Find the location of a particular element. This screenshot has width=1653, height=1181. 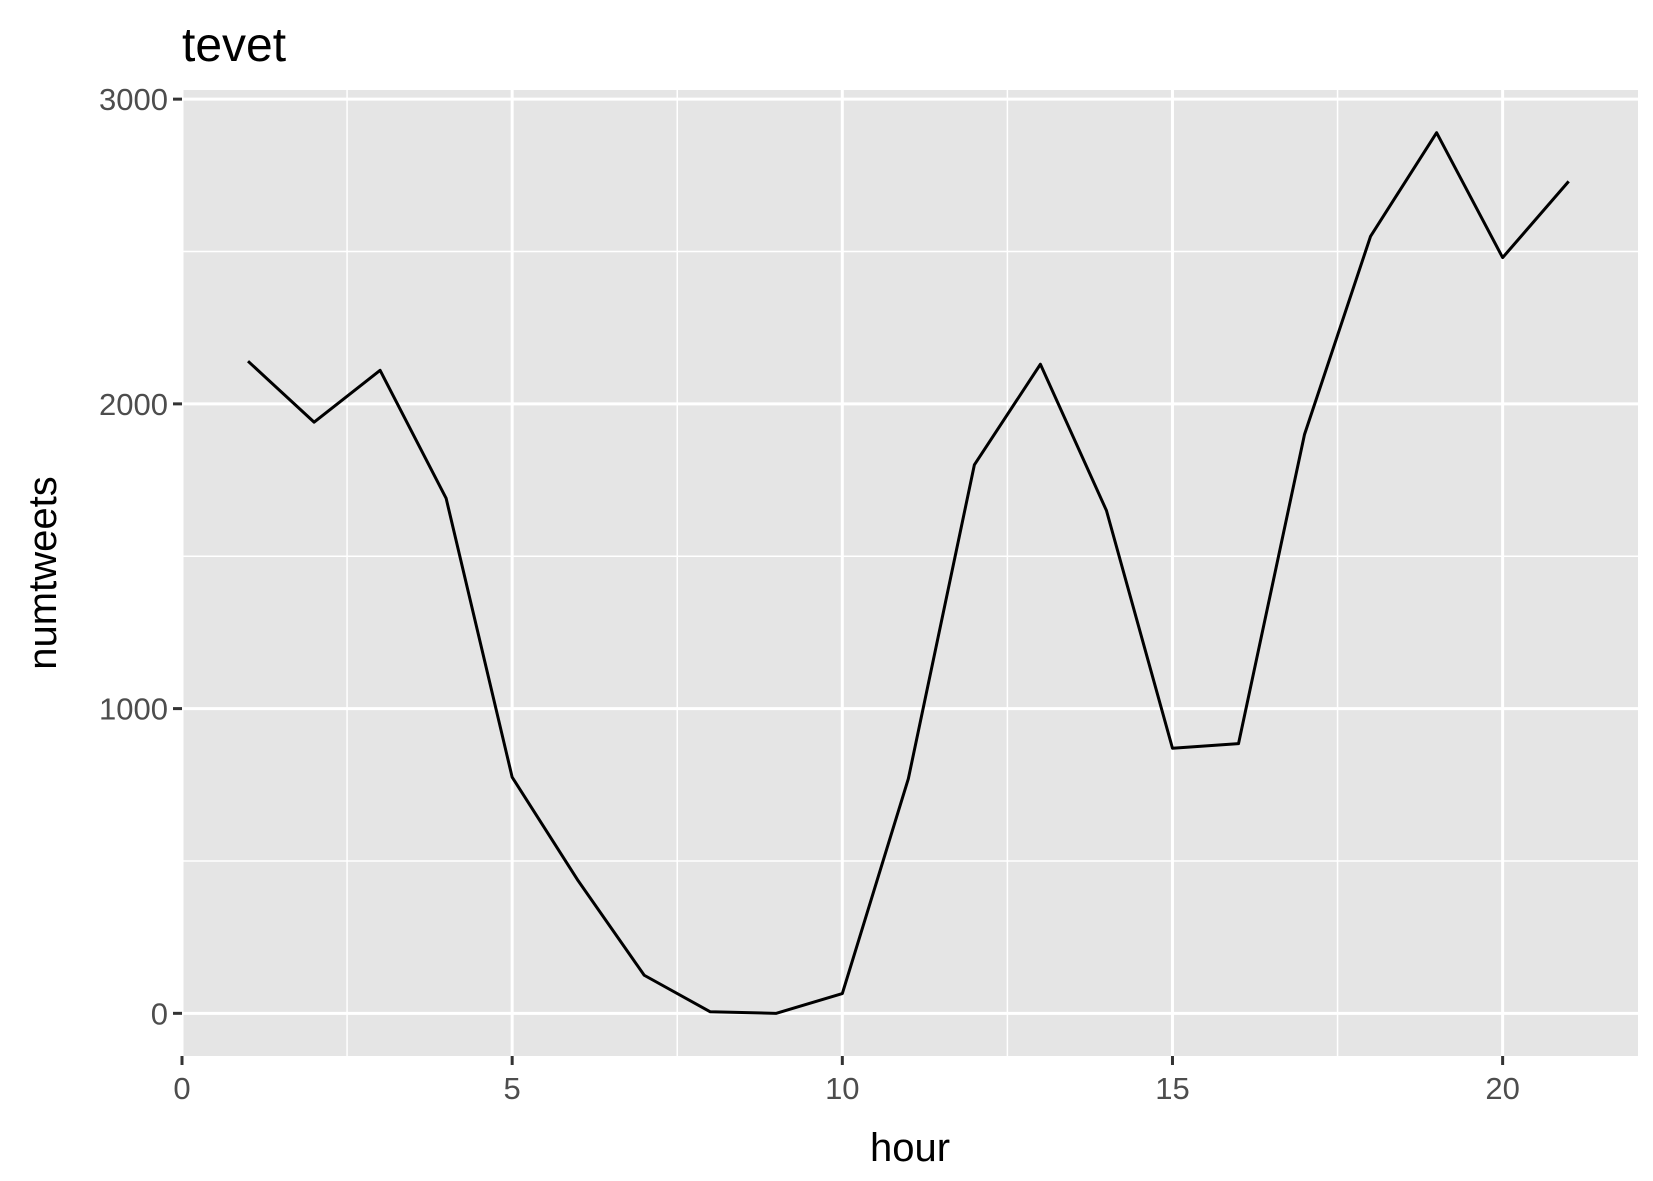

x-axis: 0 5 10 15 20 is located at coordinates (846, 1081).